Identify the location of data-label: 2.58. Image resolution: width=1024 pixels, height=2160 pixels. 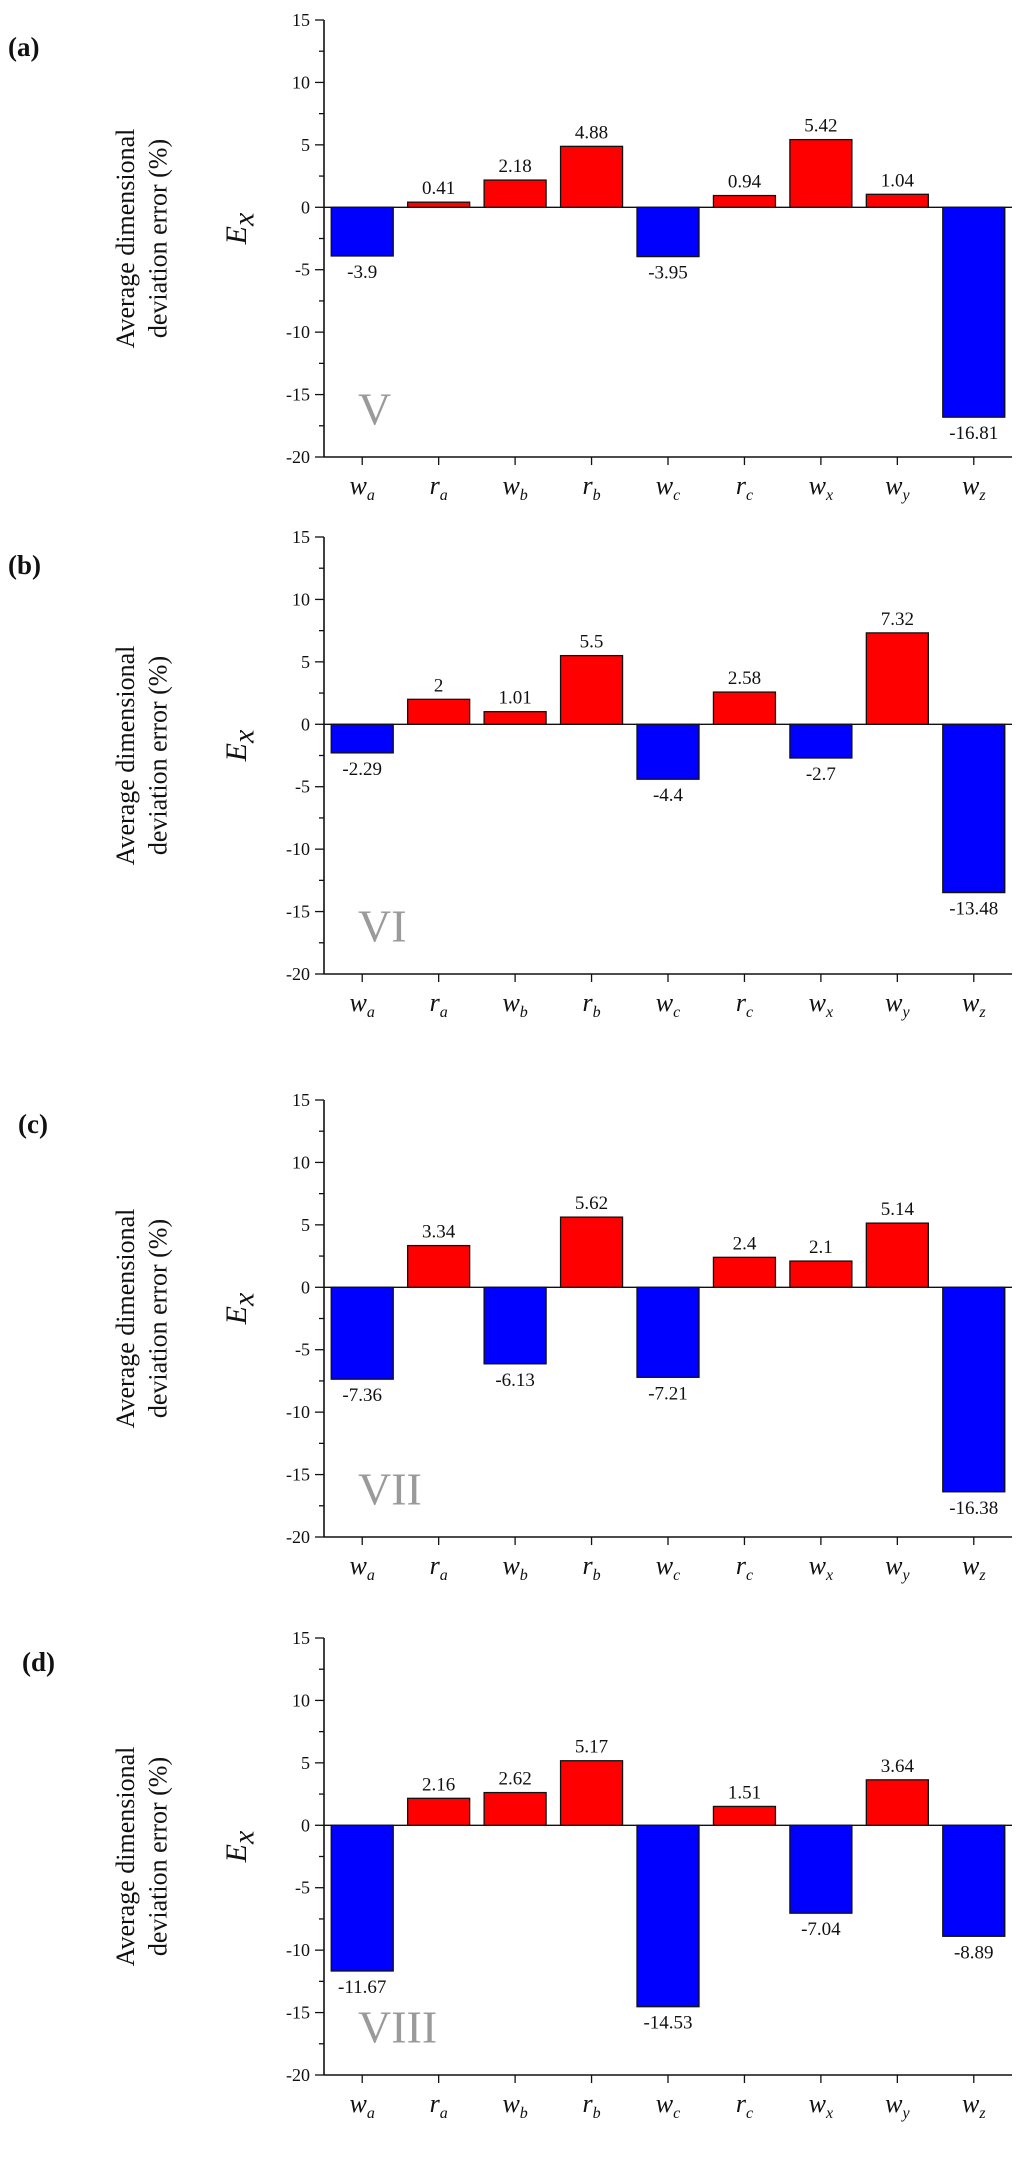
(744, 678).